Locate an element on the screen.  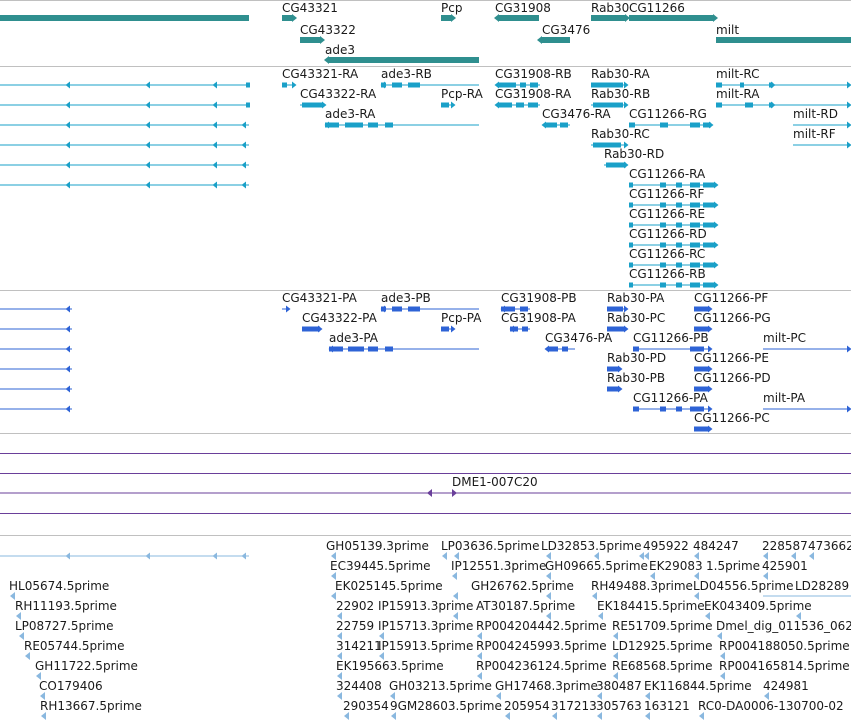
protein-label: Rab30-PB is located at coordinates (636, 378).